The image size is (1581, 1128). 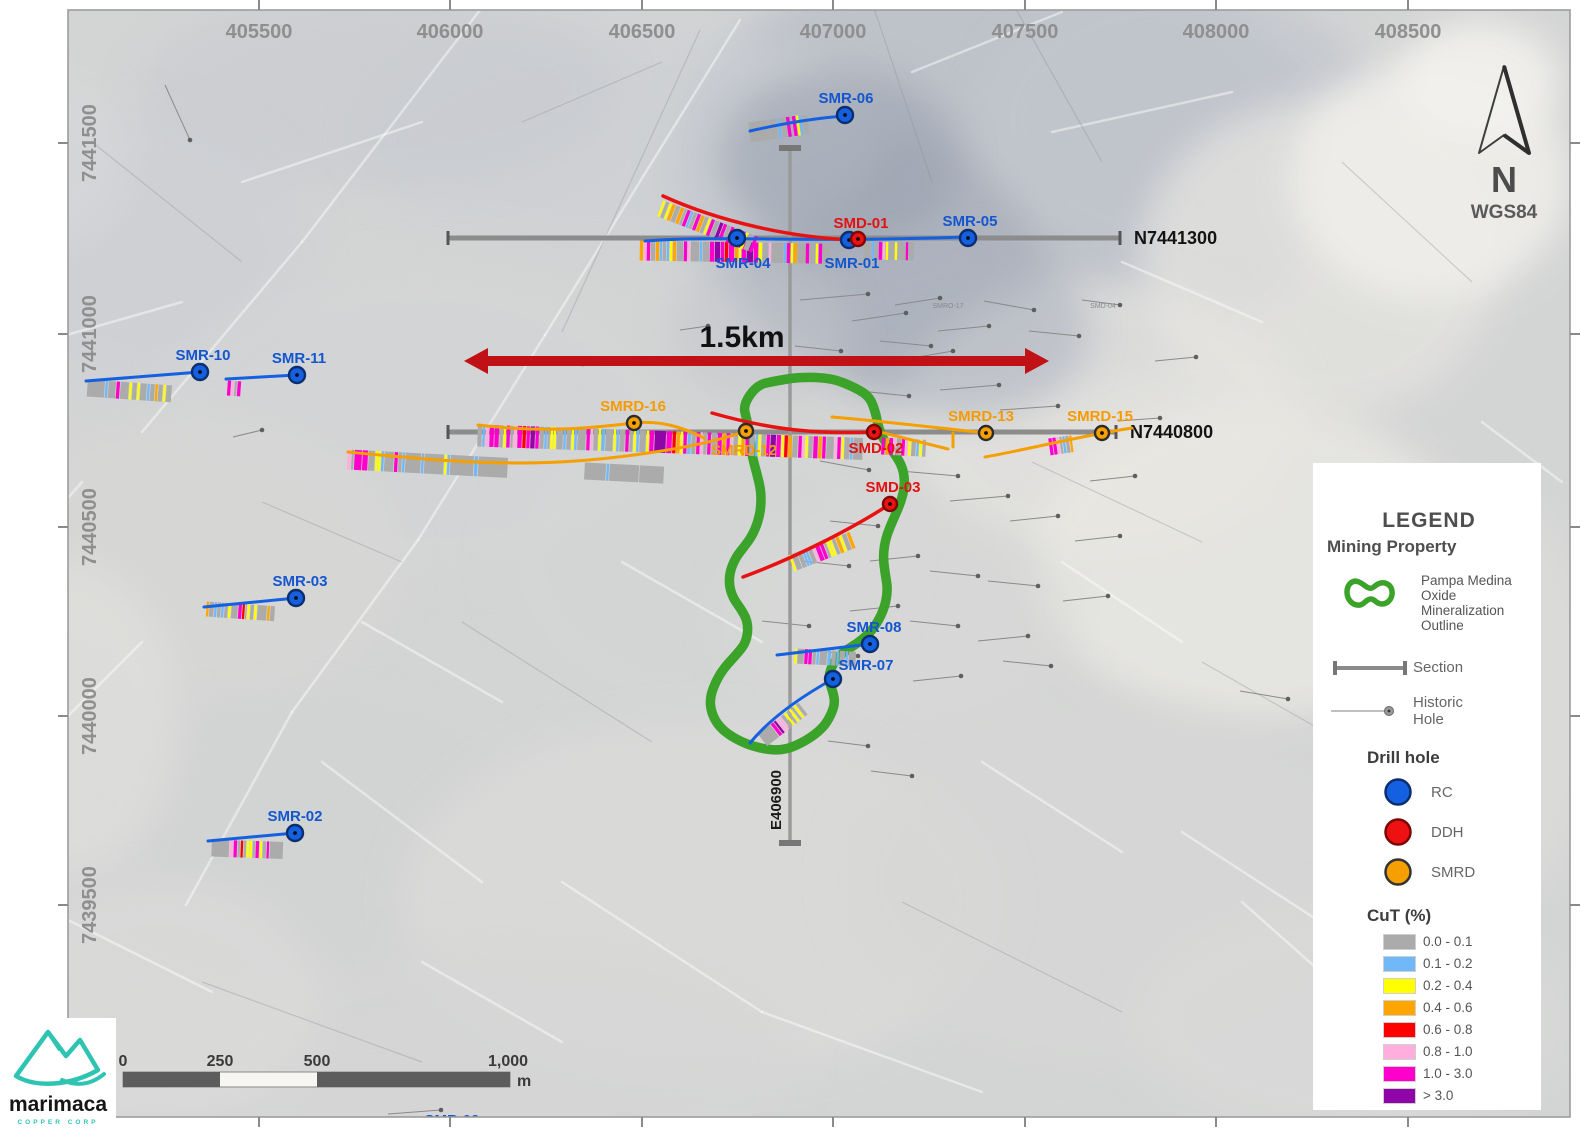 I want to click on northing-label: 7440000, so click(x=90, y=716).